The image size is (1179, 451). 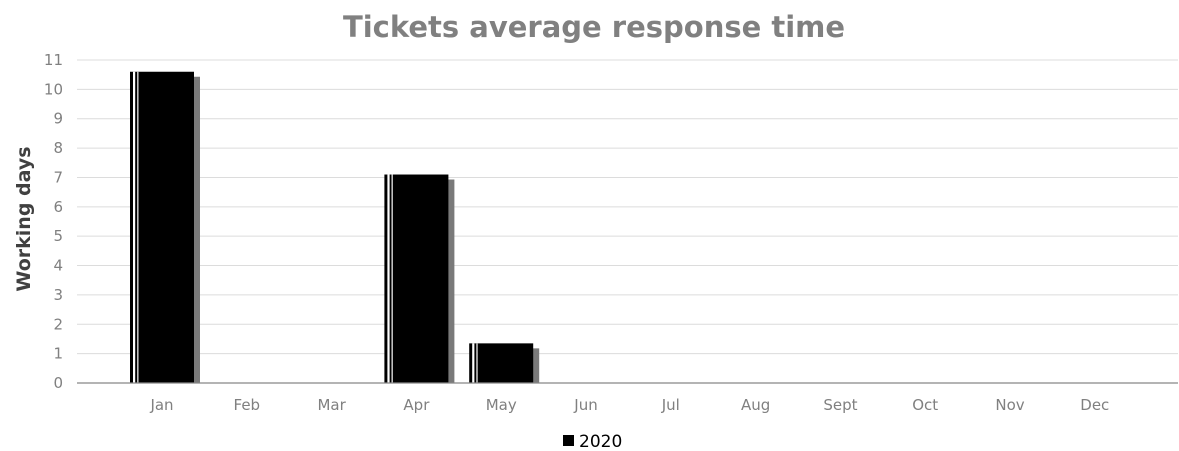 What do you see at coordinates (1094, 405) in the screenshot?
I see `x-tick-label-dec: Dec` at bounding box center [1094, 405].